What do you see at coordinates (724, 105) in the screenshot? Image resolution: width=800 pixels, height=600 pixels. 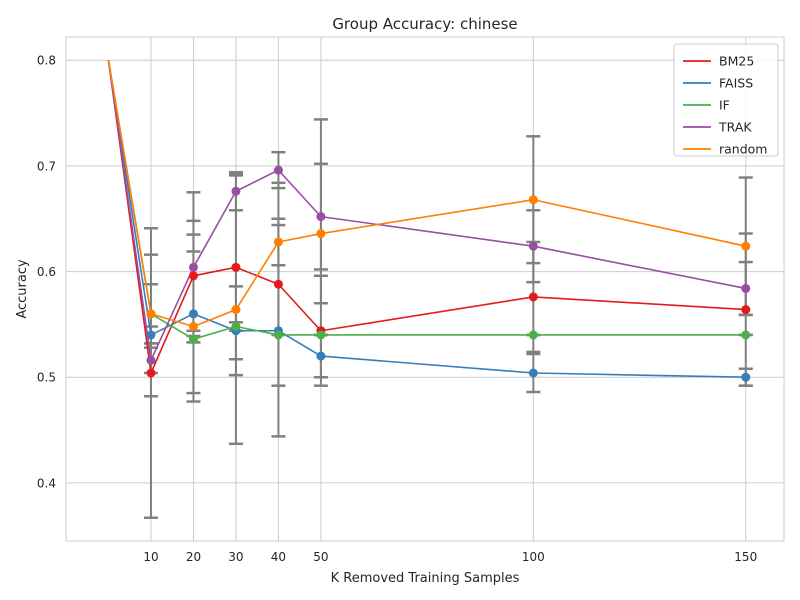 I see `legend-label-IF: IF` at bounding box center [724, 105].